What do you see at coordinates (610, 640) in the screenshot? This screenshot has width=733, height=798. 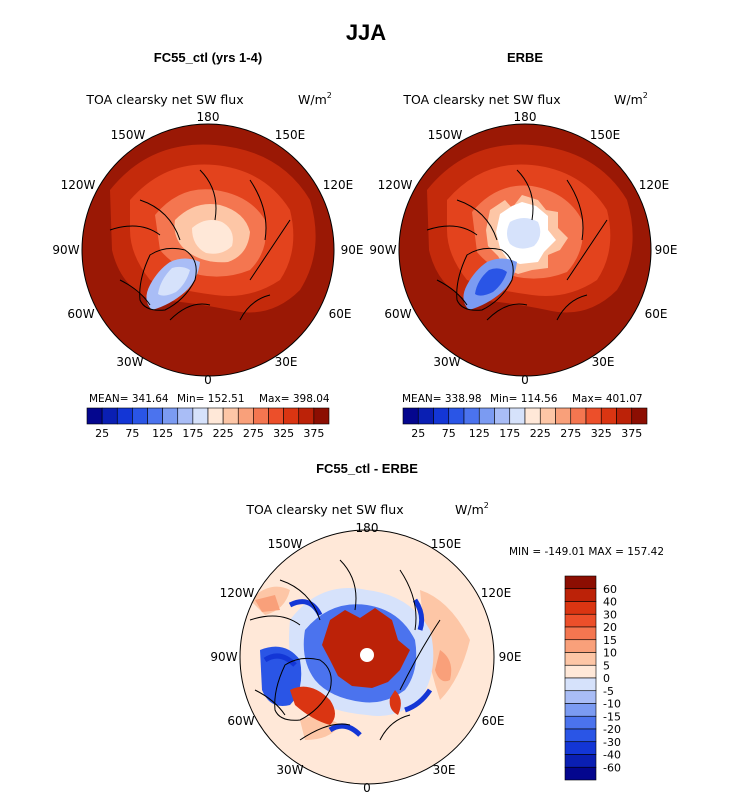 I see `colorbar-tick-label: 15` at bounding box center [610, 640].